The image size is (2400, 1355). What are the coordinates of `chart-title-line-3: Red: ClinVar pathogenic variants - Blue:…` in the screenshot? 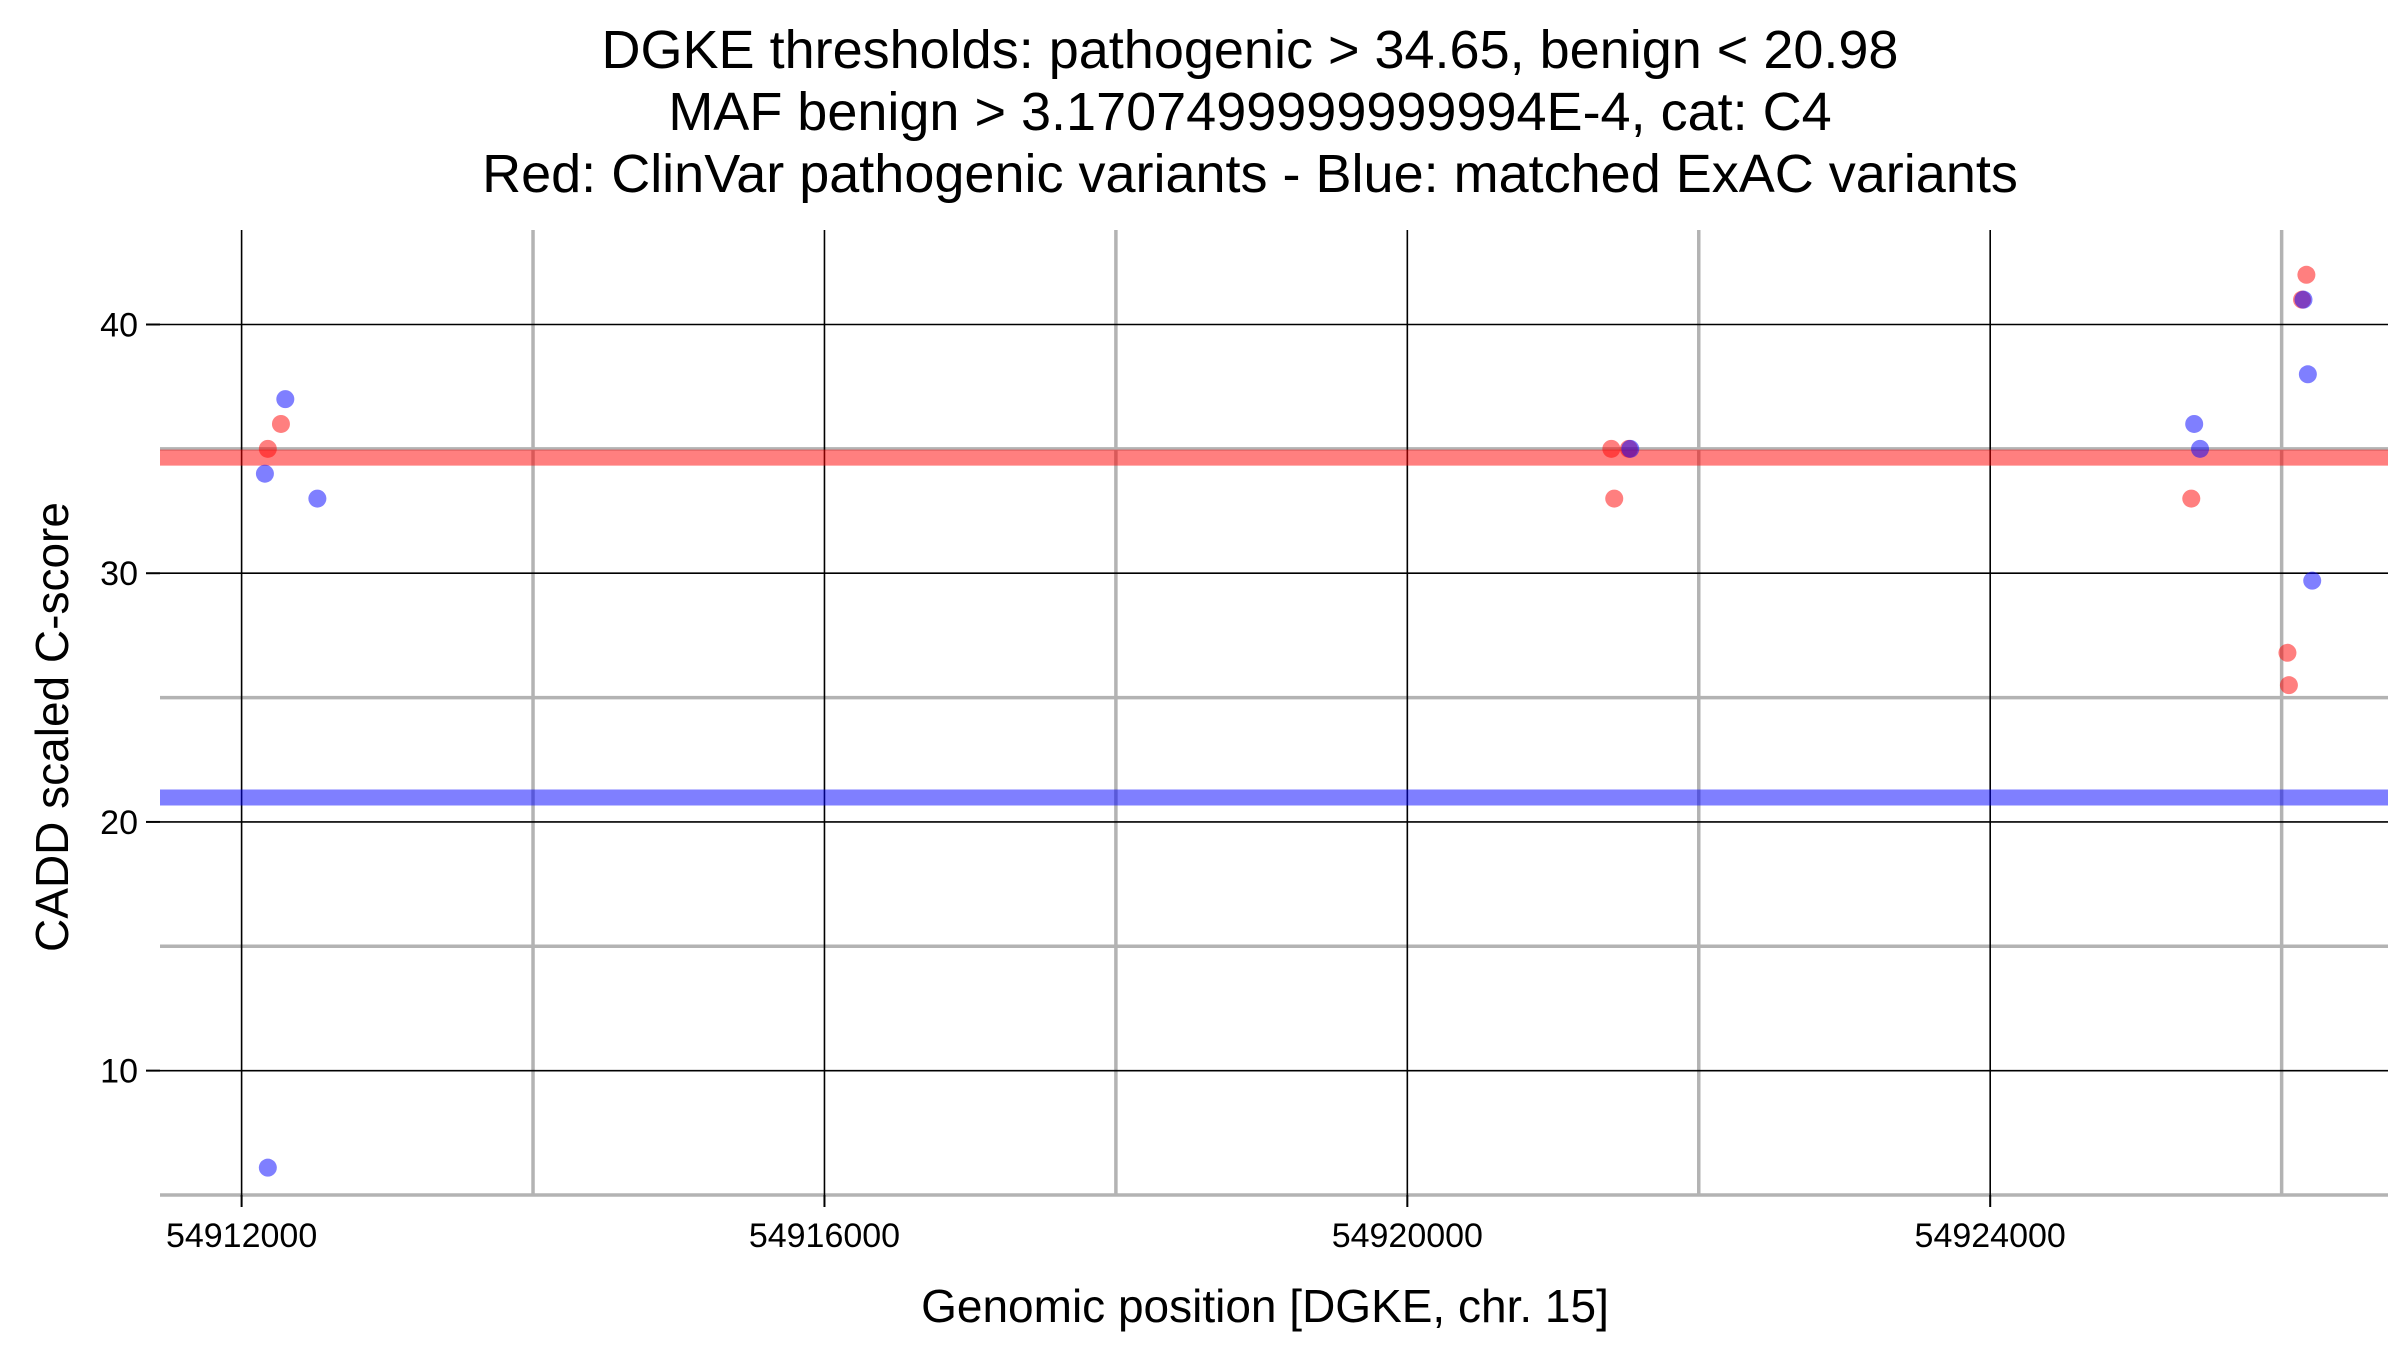 It's located at (1250, 174).